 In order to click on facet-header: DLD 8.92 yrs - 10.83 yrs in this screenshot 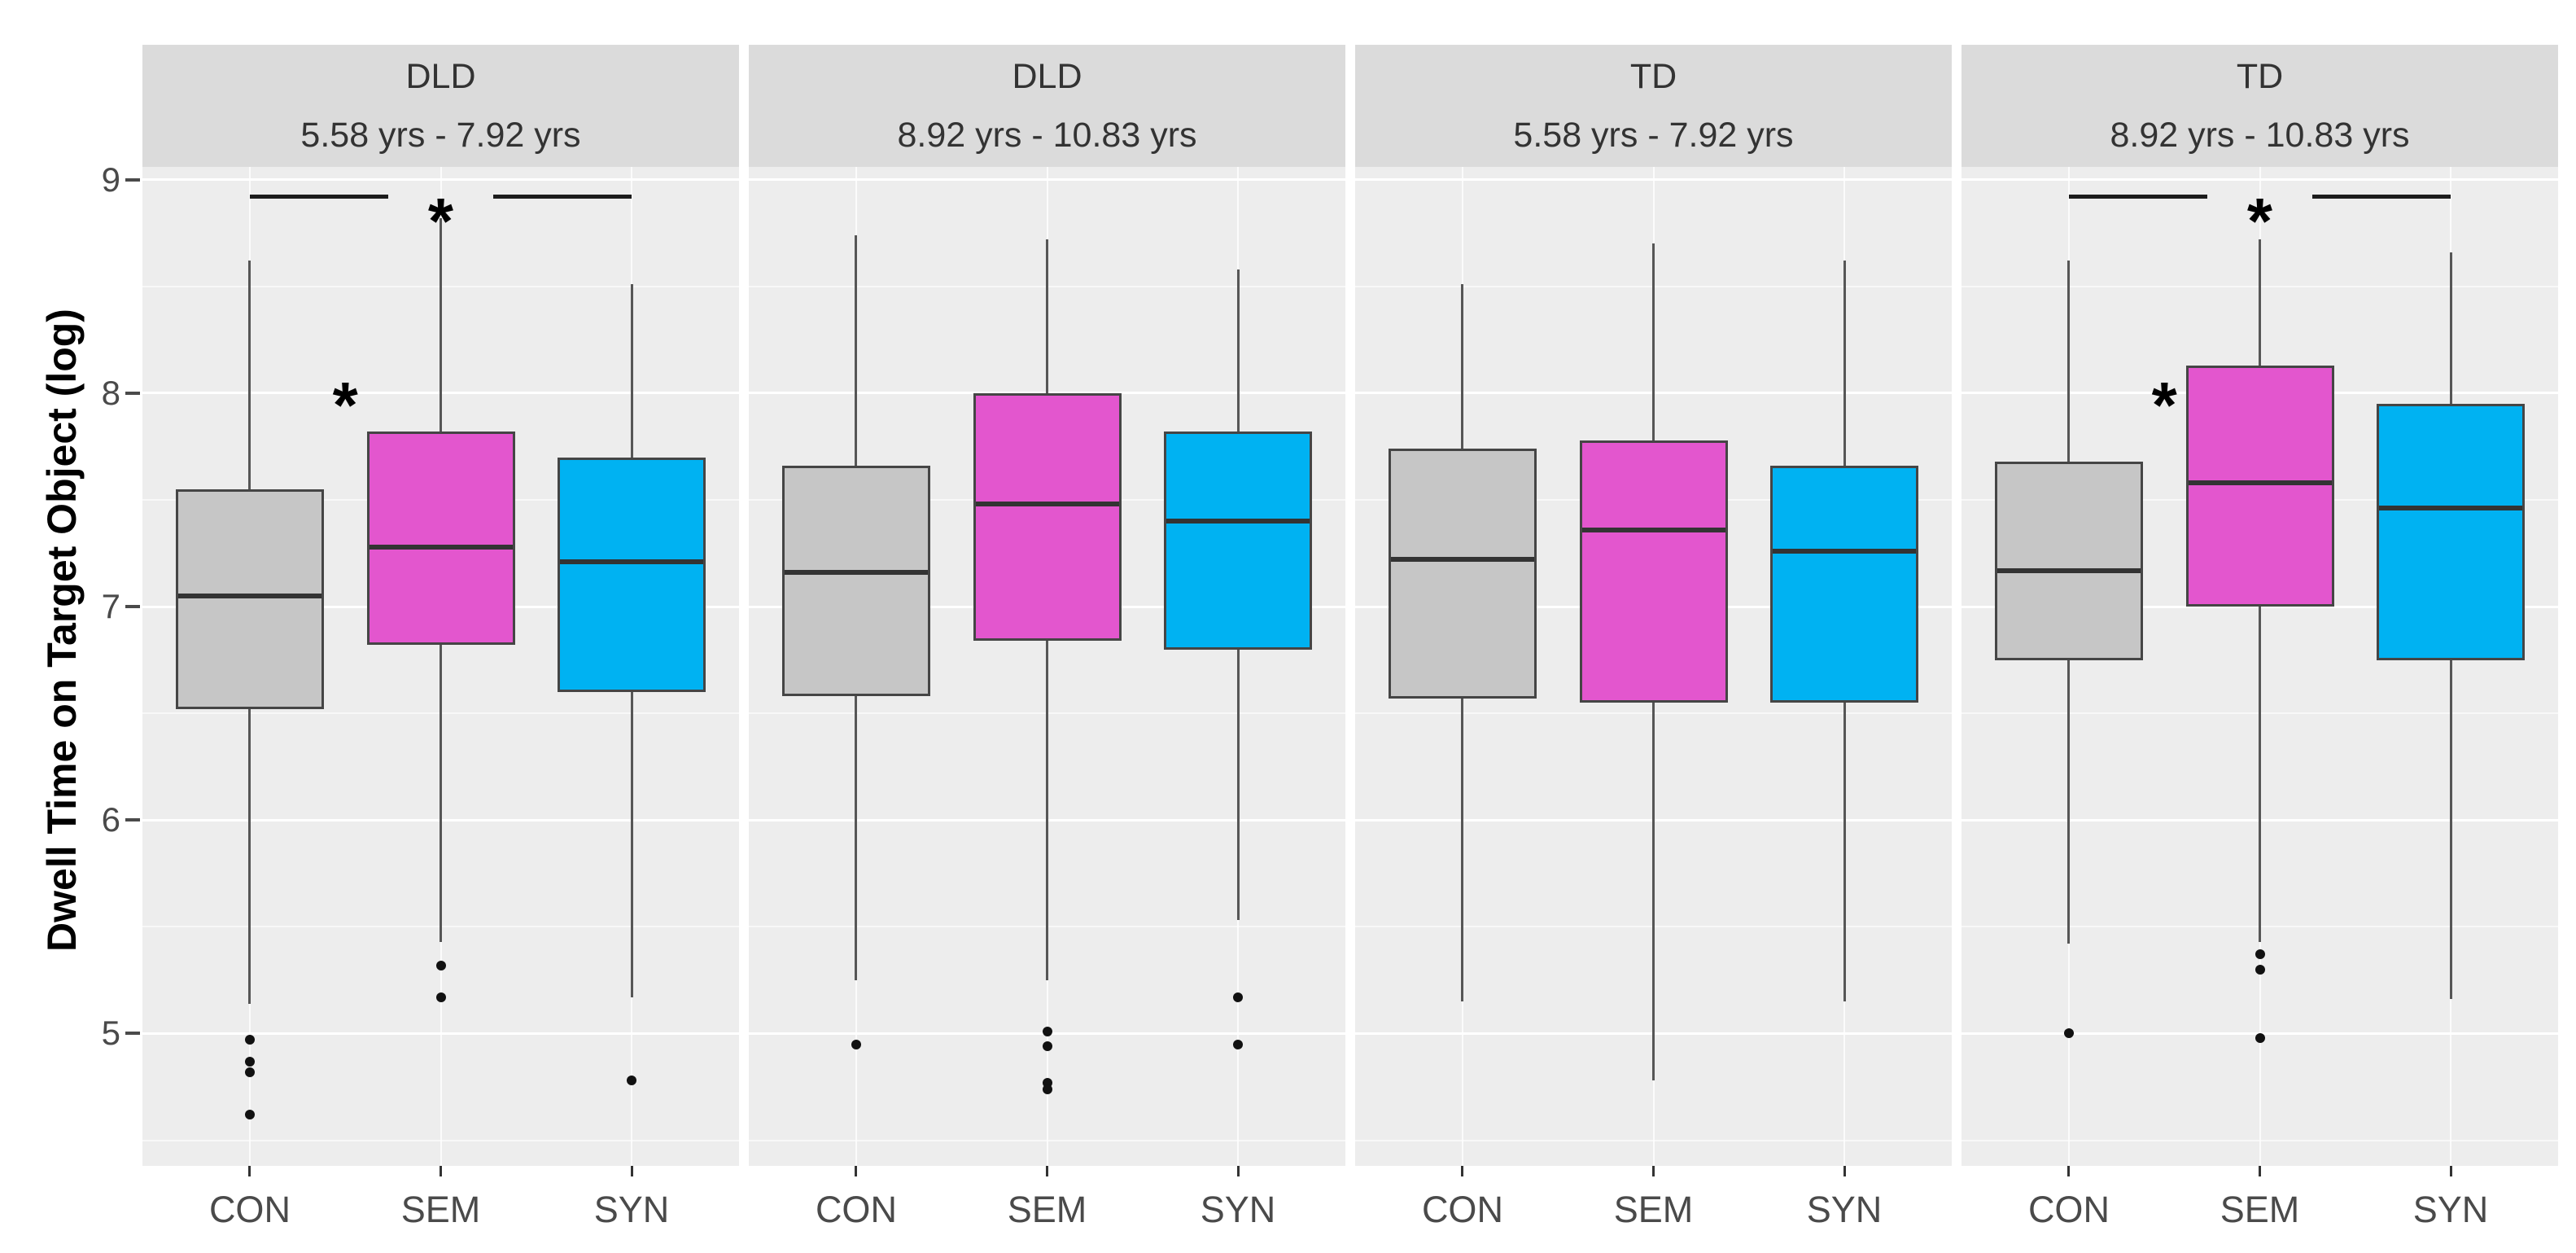, I will do `click(1047, 106)`.